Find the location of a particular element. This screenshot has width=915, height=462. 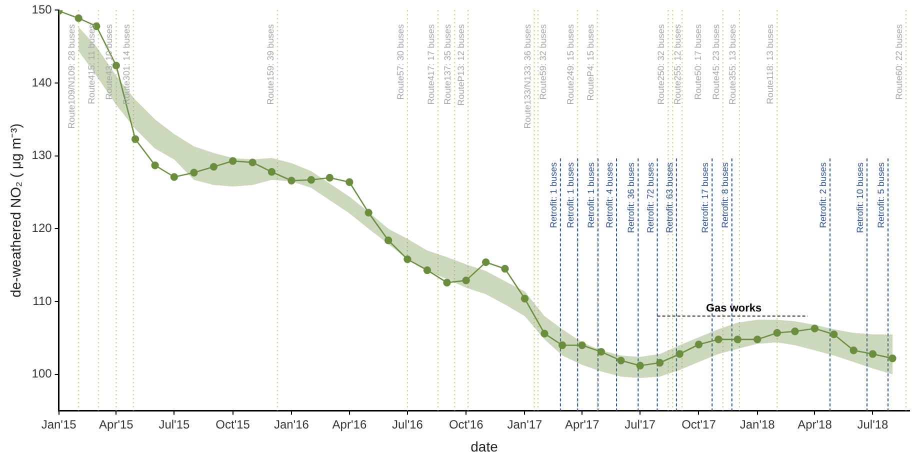

ref-line-label: Route355: 13 buses is located at coordinates (733, 64).